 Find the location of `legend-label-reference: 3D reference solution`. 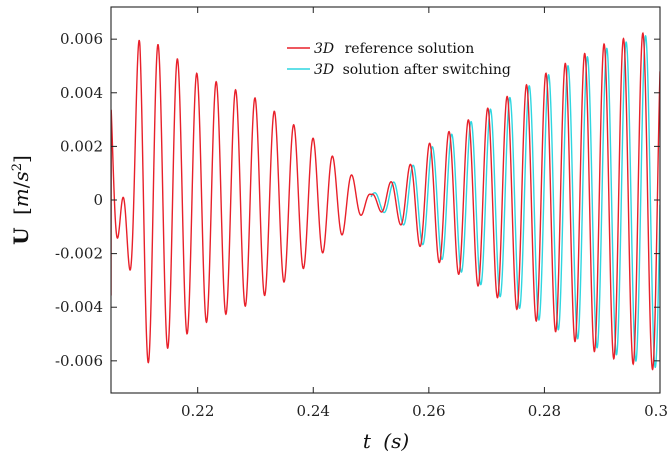

legend-label-reference: 3D reference solution is located at coordinates (394, 49).